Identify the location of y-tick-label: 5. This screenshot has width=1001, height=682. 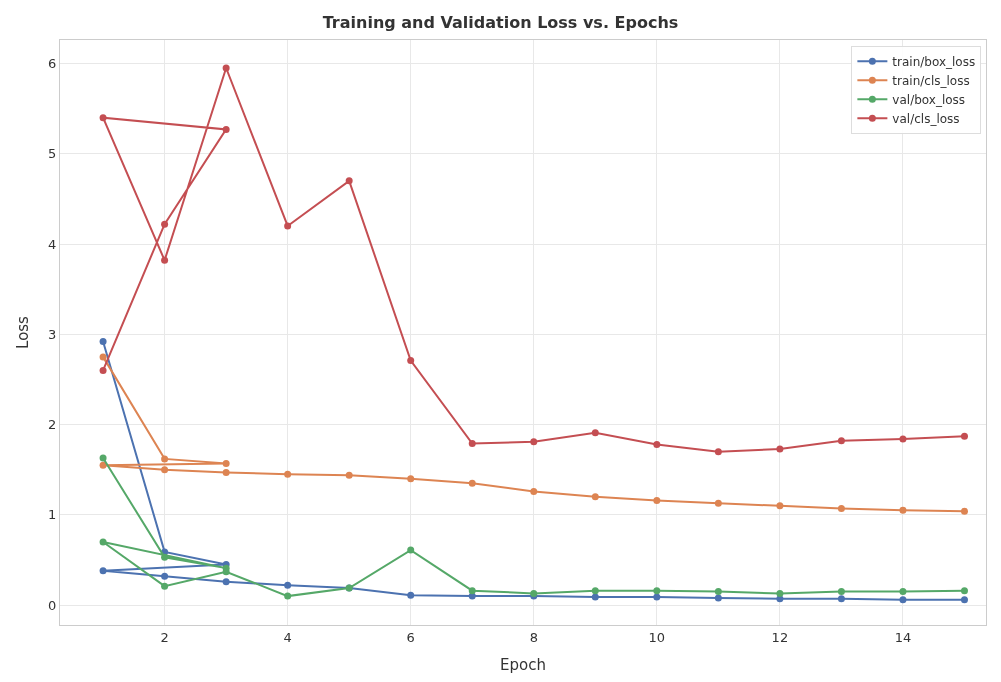
(52, 154).